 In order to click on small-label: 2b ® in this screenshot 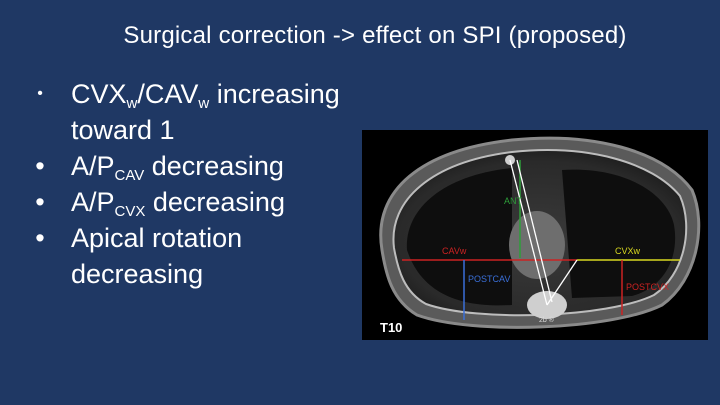, I will do `click(547, 320)`.